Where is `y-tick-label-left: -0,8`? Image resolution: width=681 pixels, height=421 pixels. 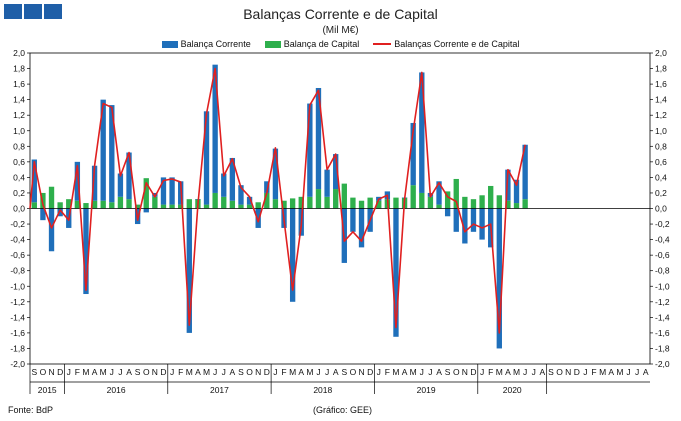 y-tick-label-left: -0,8 is located at coordinates (17, 271).